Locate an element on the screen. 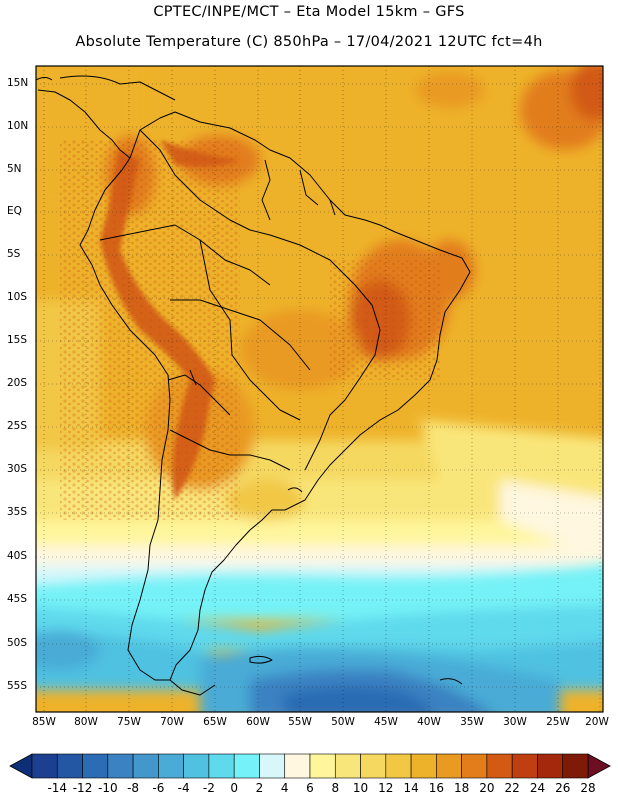 This screenshot has height=800, width=618. colorbar-label: -4 is located at coordinates (183, 788).